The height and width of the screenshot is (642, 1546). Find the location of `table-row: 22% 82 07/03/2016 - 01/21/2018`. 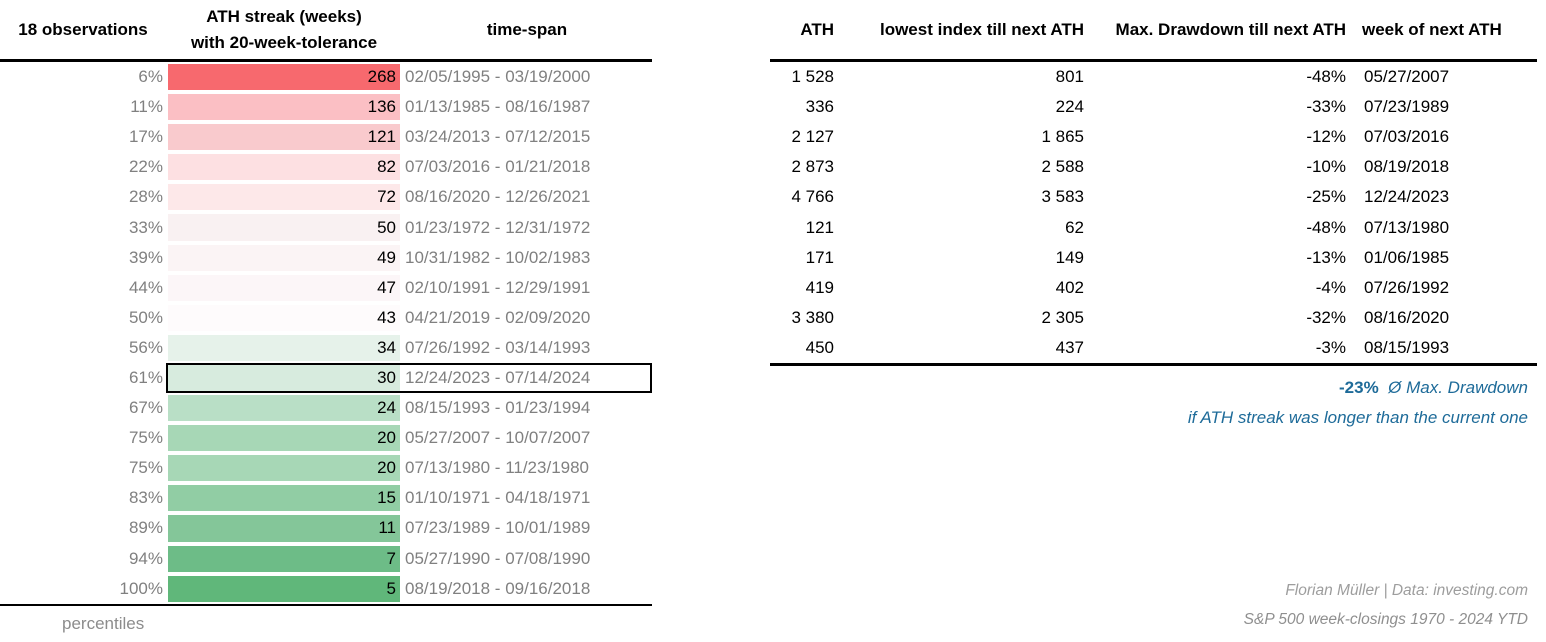

table-row: 22% 82 07/03/2016 - 01/21/2018 is located at coordinates (326, 167).